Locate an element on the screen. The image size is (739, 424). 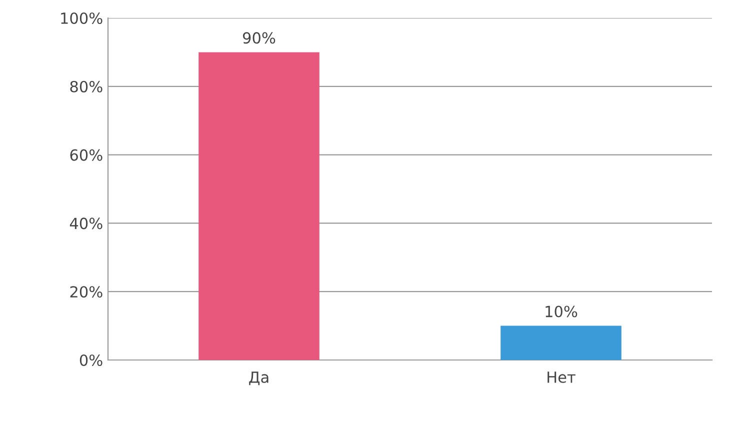
x-tick-label: Нет is located at coordinates (562, 377).